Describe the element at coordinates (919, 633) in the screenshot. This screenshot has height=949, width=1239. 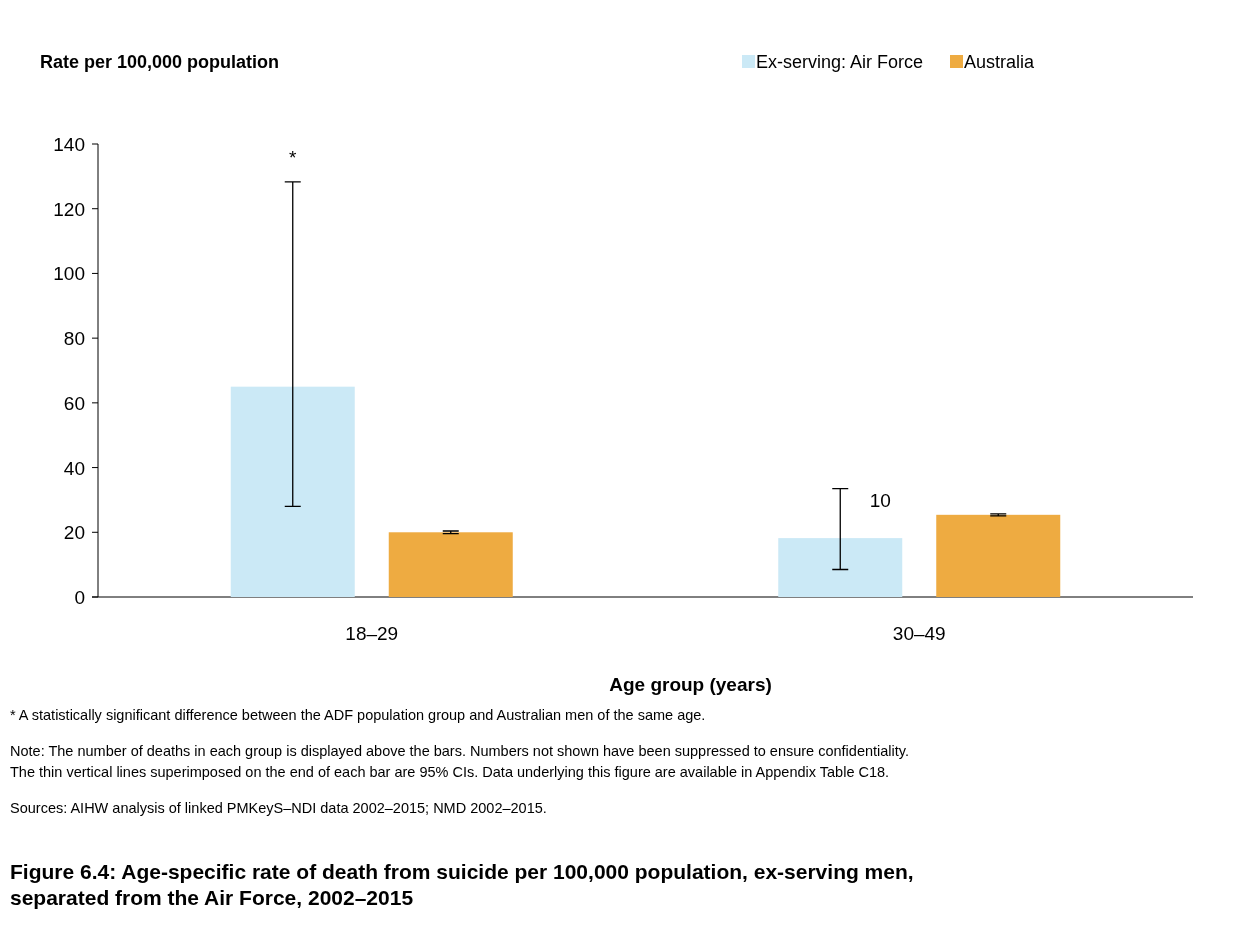
I see `x-tick-label: 30–49` at that location.